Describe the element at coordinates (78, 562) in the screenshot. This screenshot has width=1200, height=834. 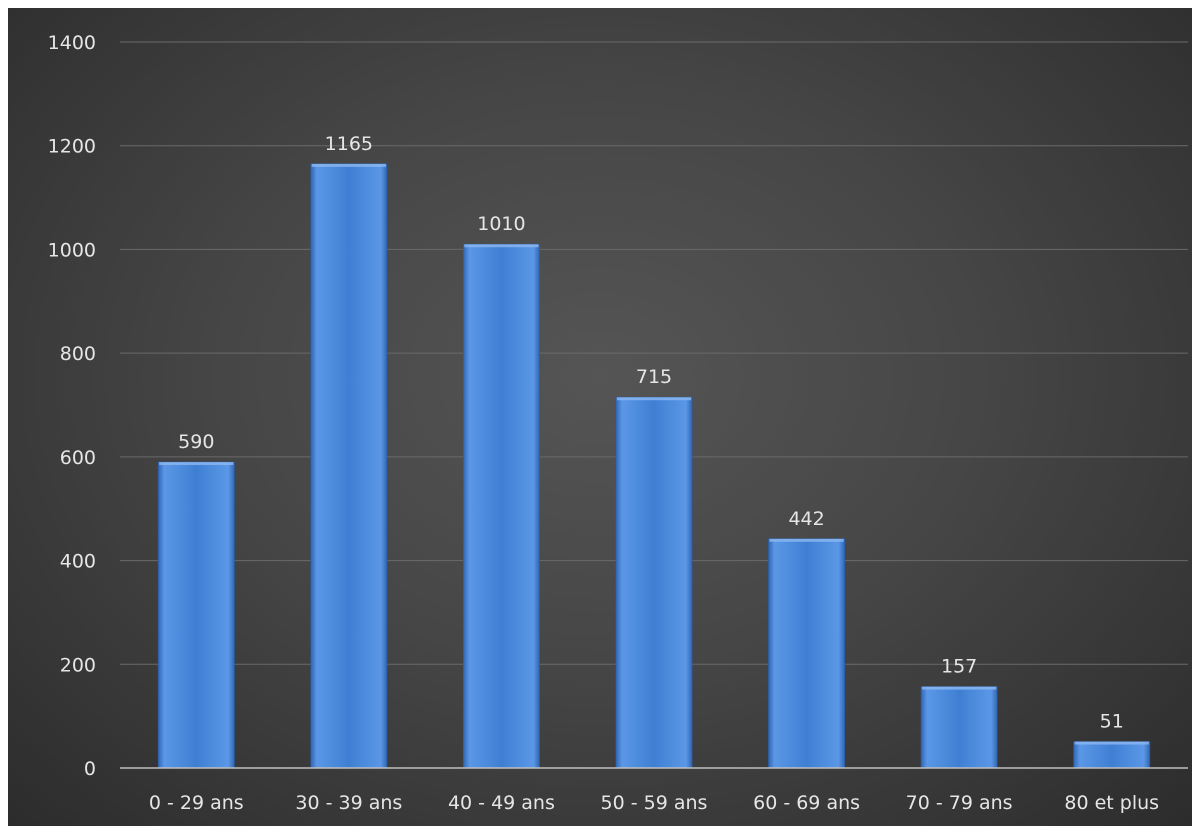
I see `y-tick-label: 400` at that location.